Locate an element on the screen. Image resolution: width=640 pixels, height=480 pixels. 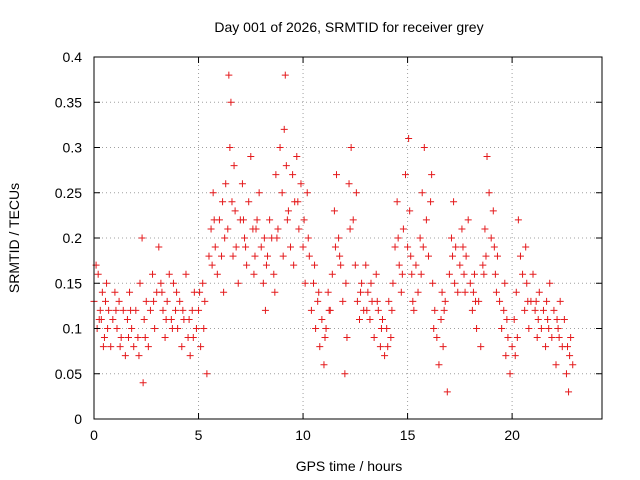
y-tick-label: 0.4 is located at coordinates (73, 57).